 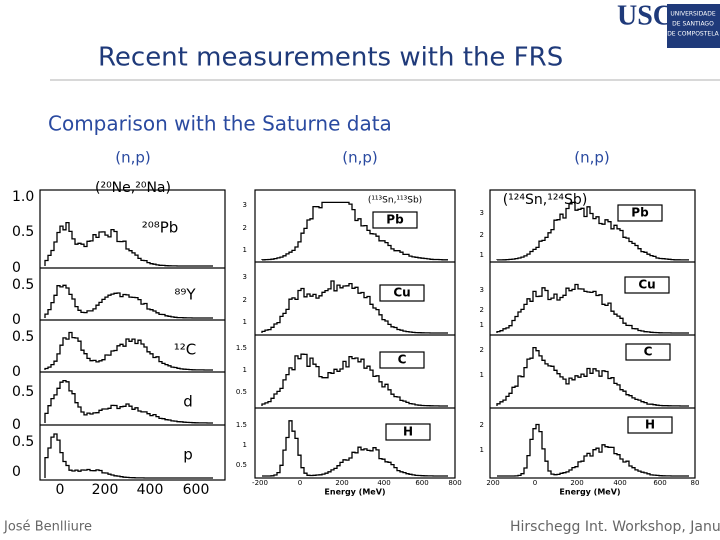 What do you see at coordinates (354, 492) in the screenshot?
I see `x-axis-title: Energy (MeV)` at bounding box center [354, 492].